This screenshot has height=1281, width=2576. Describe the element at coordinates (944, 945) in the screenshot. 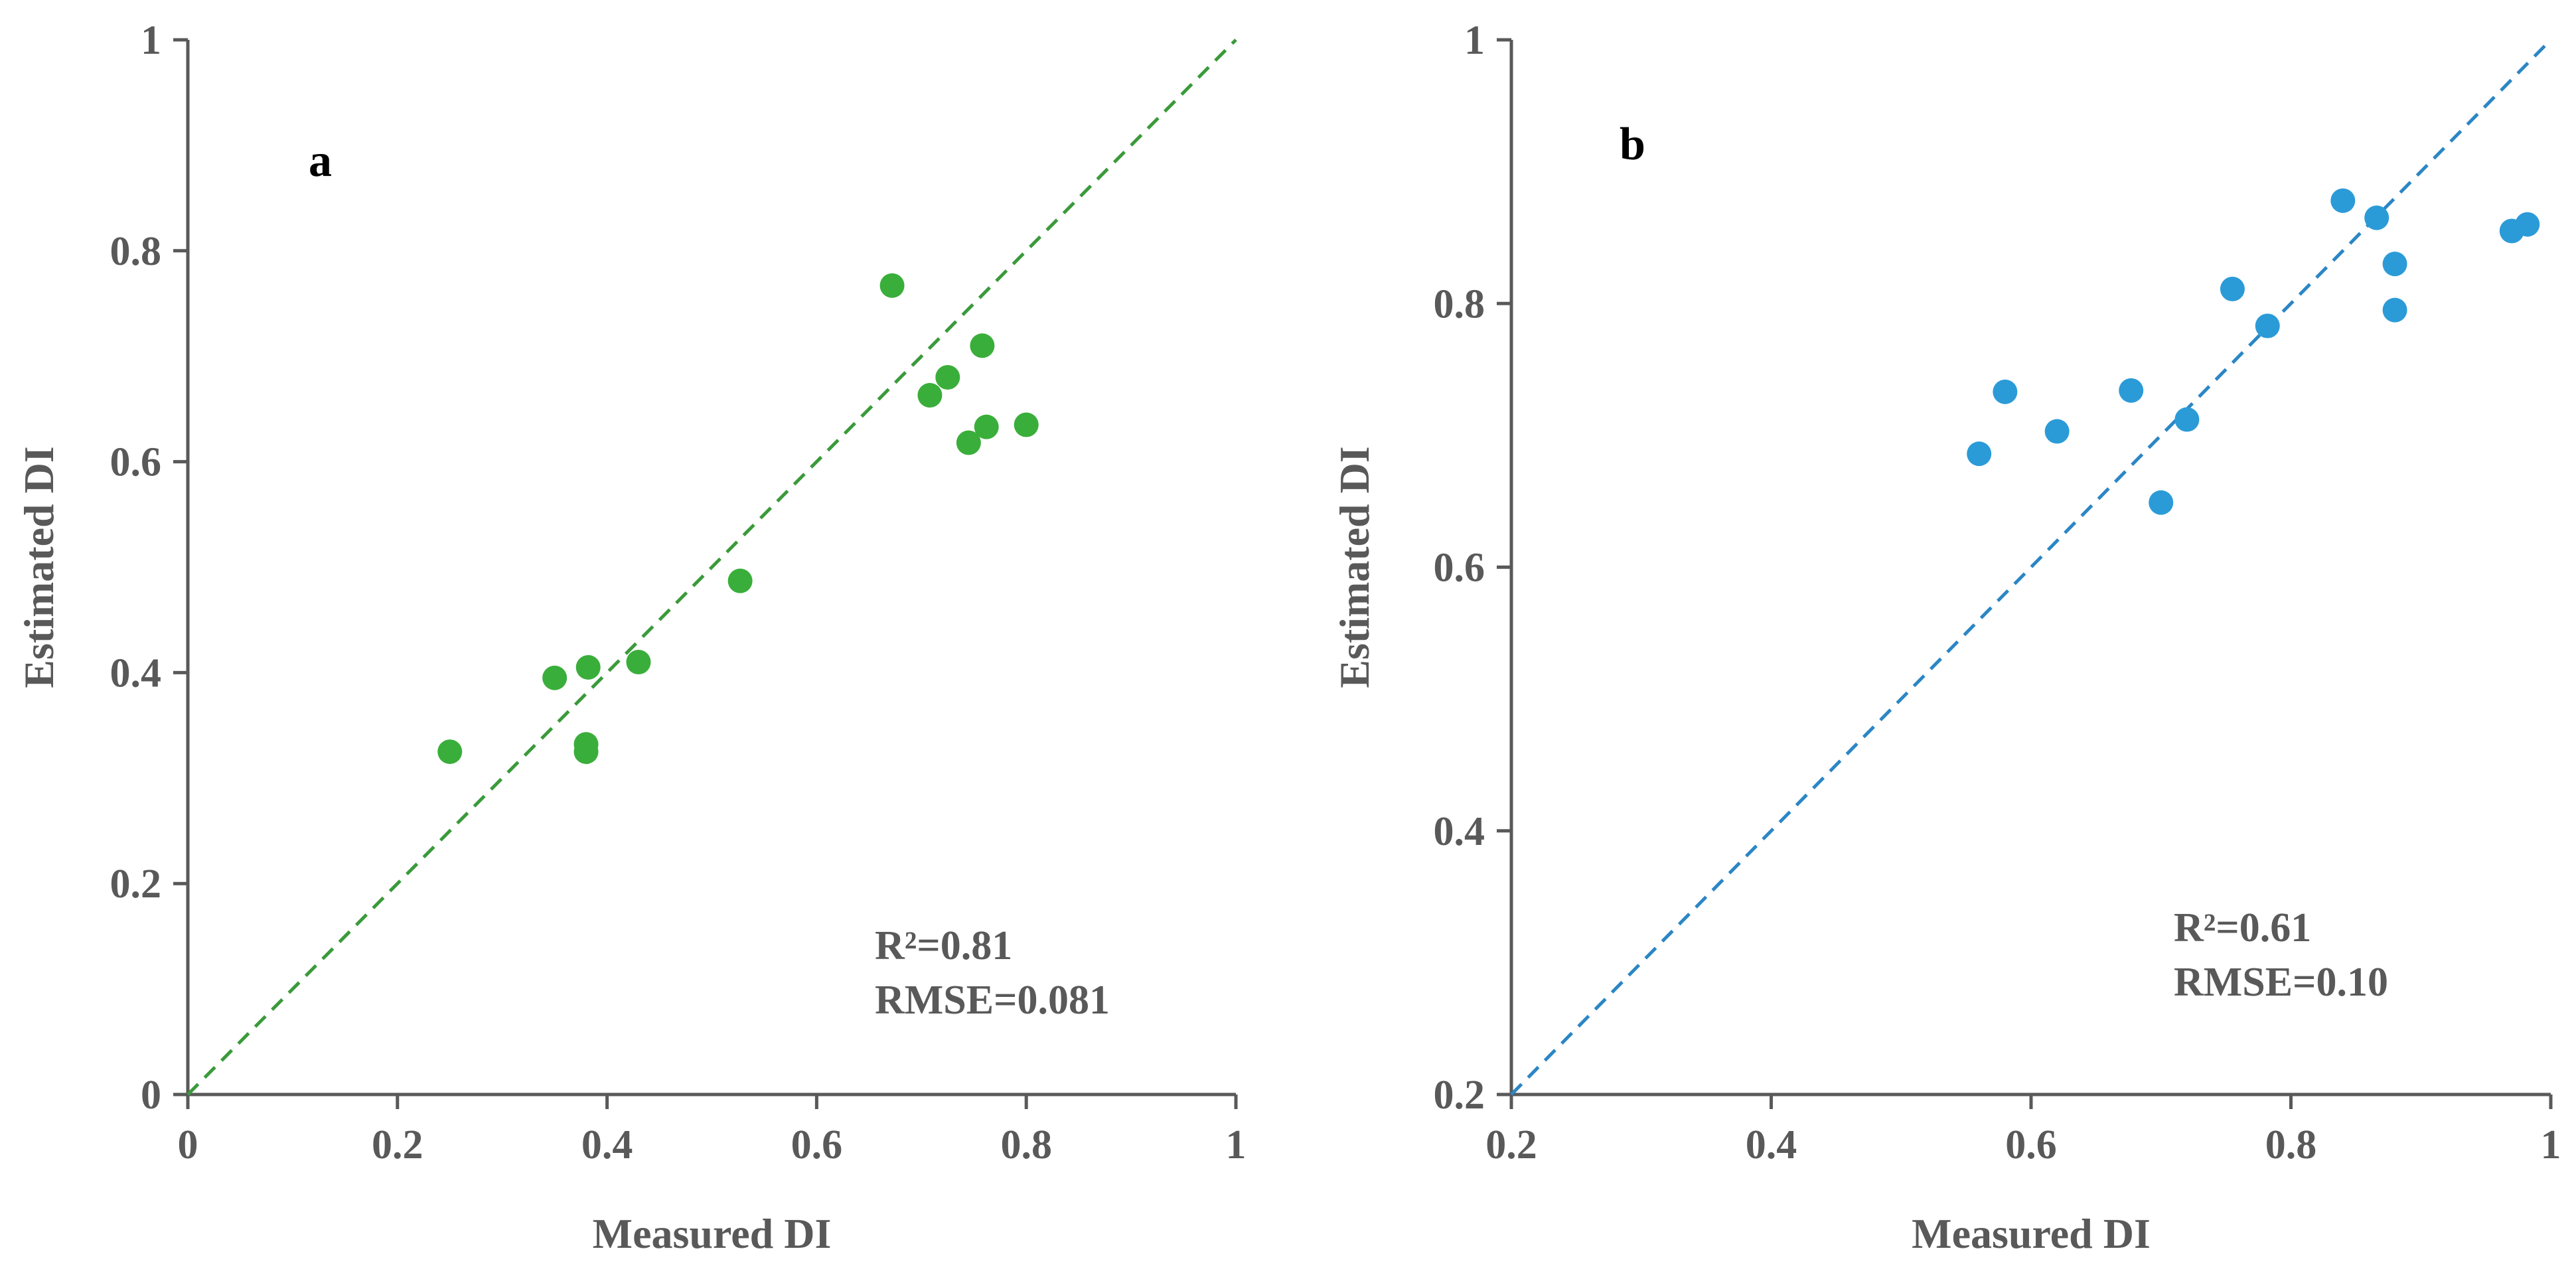

I see `r-squared-annotation: R²=0.81` at that location.